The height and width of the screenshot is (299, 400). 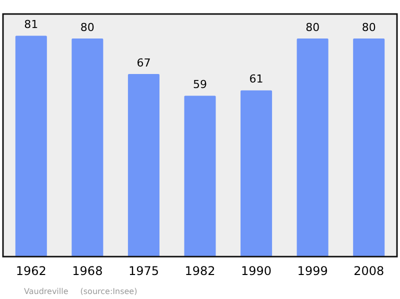 I want to click on x-tick-label: 1990, so click(x=256, y=271).